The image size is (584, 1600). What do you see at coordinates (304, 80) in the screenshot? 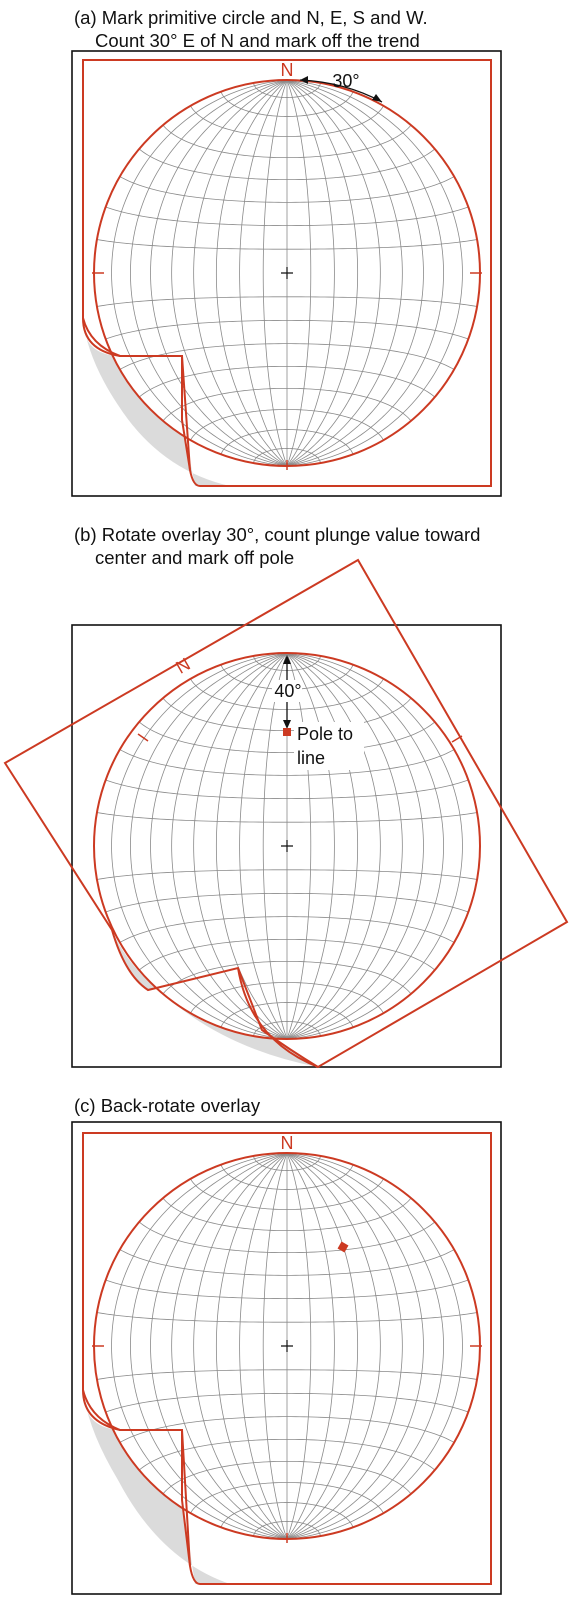
I see `trend-arrowhead-start-a` at bounding box center [304, 80].